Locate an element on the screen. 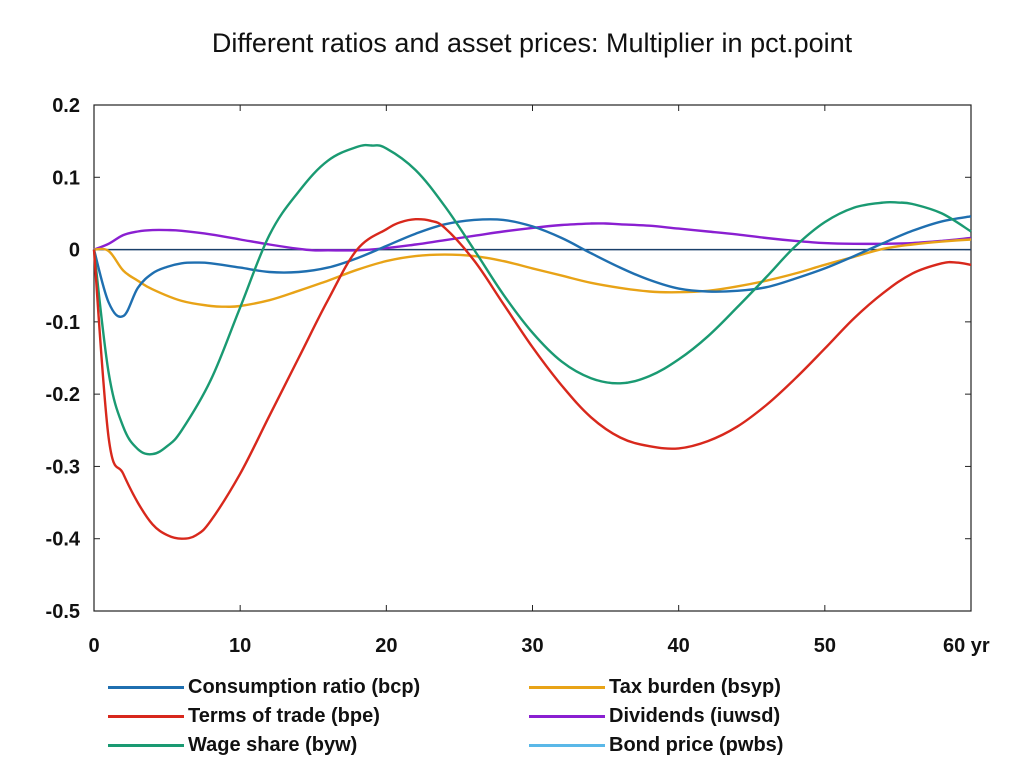 Image resolution: width=1024 pixels, height=778 pixels. x-tick-label: 0 is located at coordinates (93, 646).